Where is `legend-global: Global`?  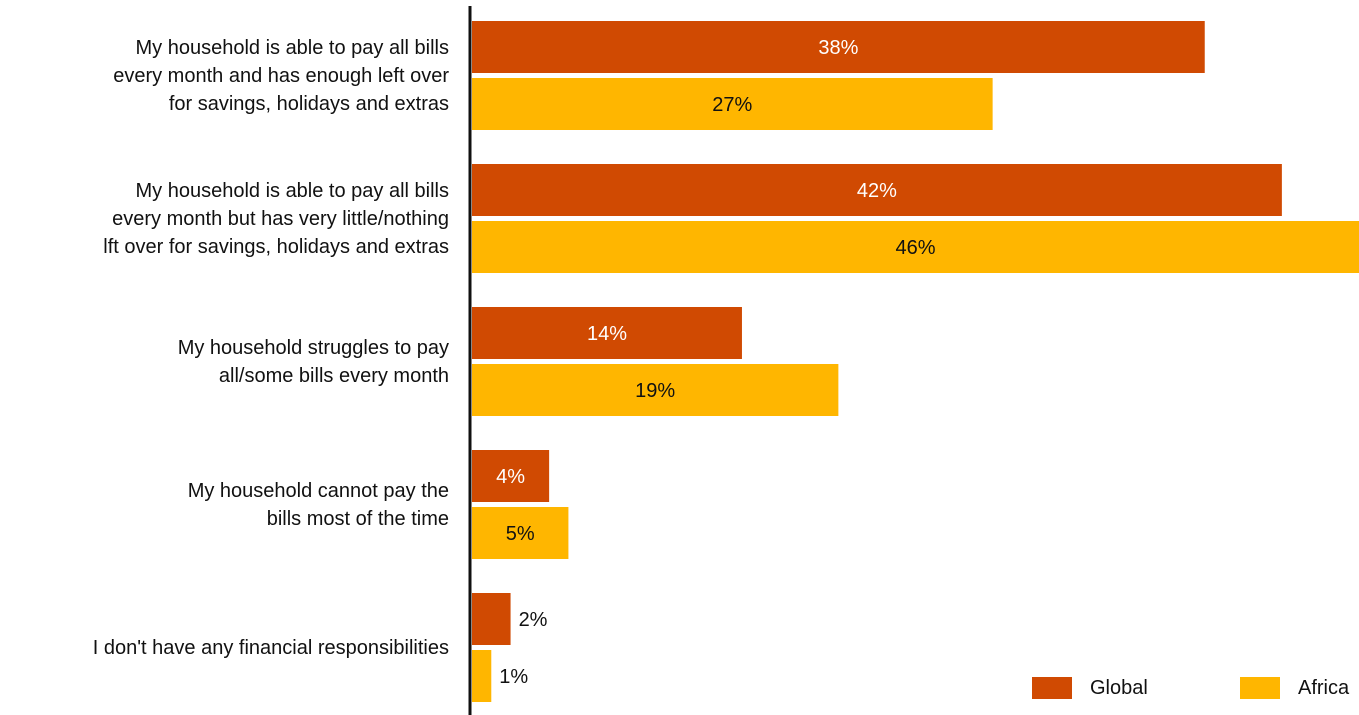
legend-global: Global is located at coordinates (1090, 688).